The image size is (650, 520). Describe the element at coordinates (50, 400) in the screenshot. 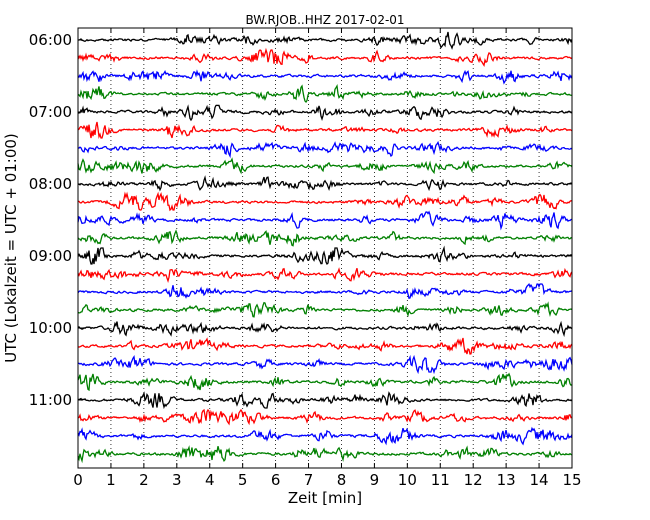

I see `y-tick-label: 11:00` at that location.